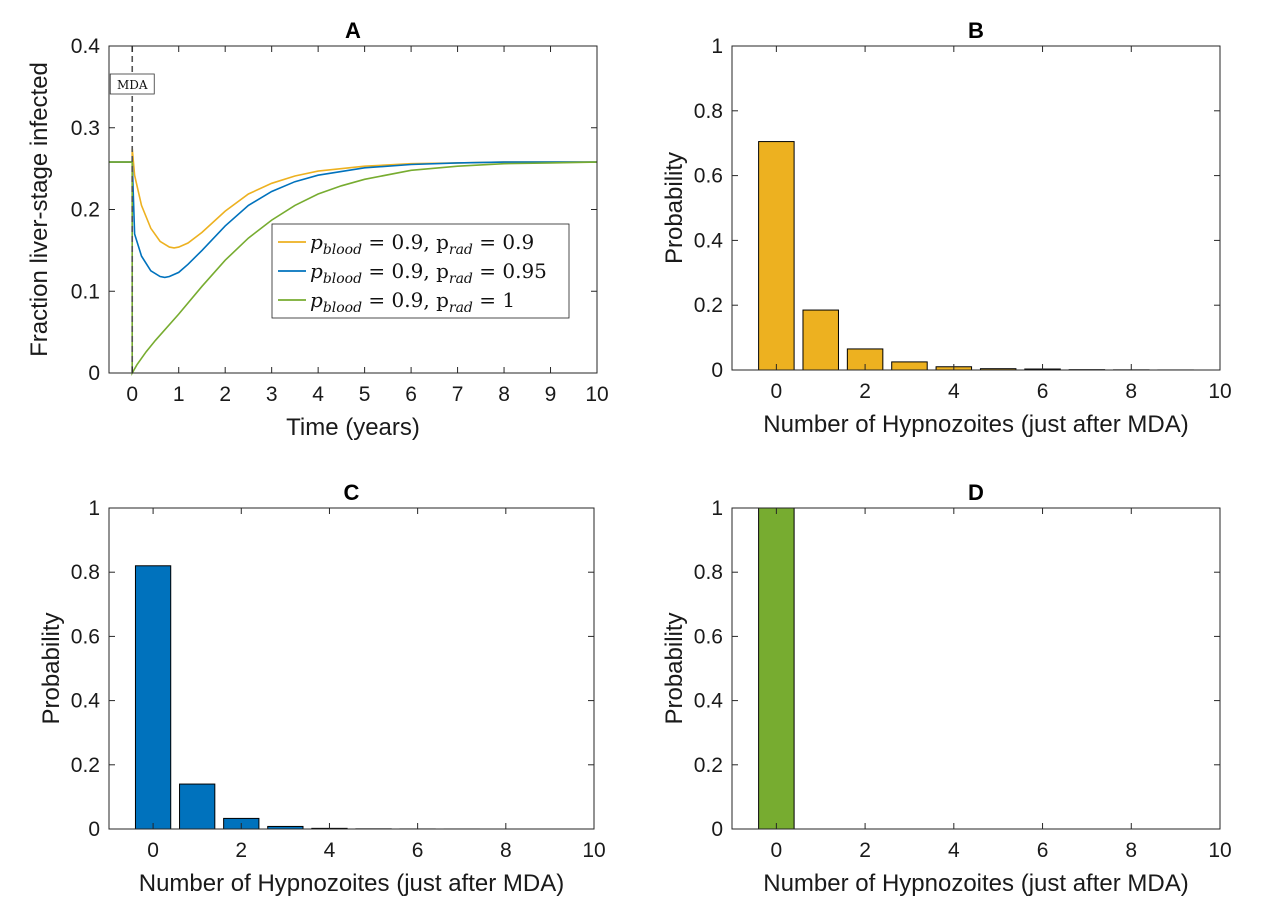  Describe the element at coordinates (352, 492) in the screenshot. I see `chart-title: C` at that location.